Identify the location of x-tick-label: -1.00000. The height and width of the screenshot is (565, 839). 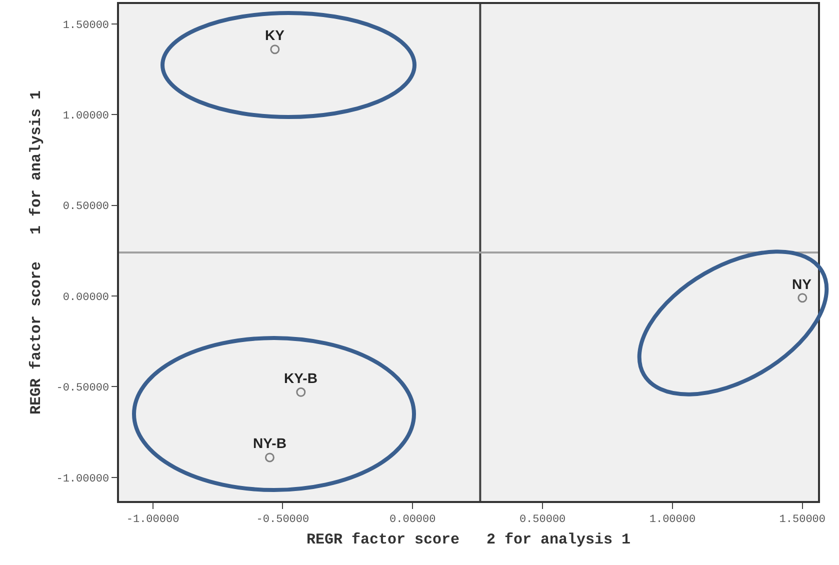
(153, 520).